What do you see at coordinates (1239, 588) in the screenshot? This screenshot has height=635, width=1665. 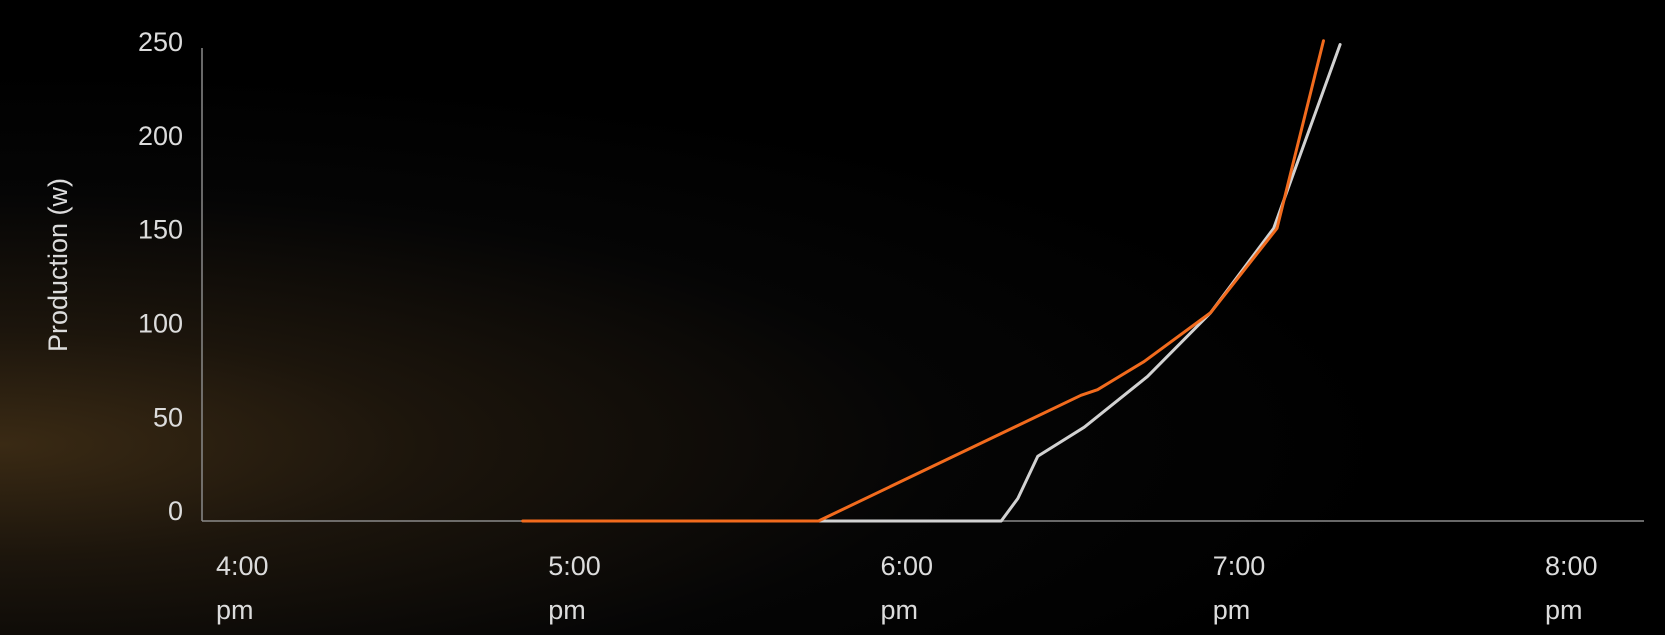 I see `x-tick-label: 7:00 pm` at bounding box center [1239, 588].